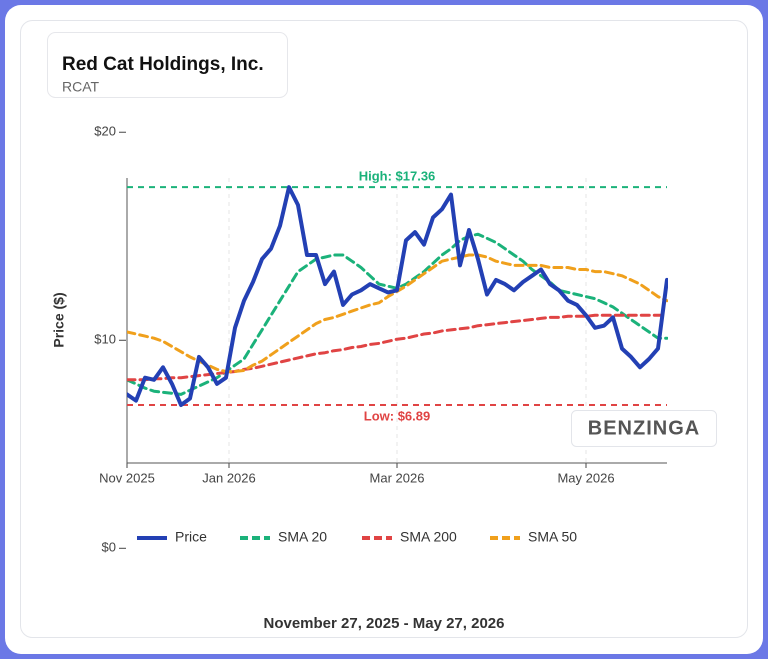  Describe the element at coordinates (127, 477) in the screenshot. I see `x-tick-label: Nov 2025` at that location.